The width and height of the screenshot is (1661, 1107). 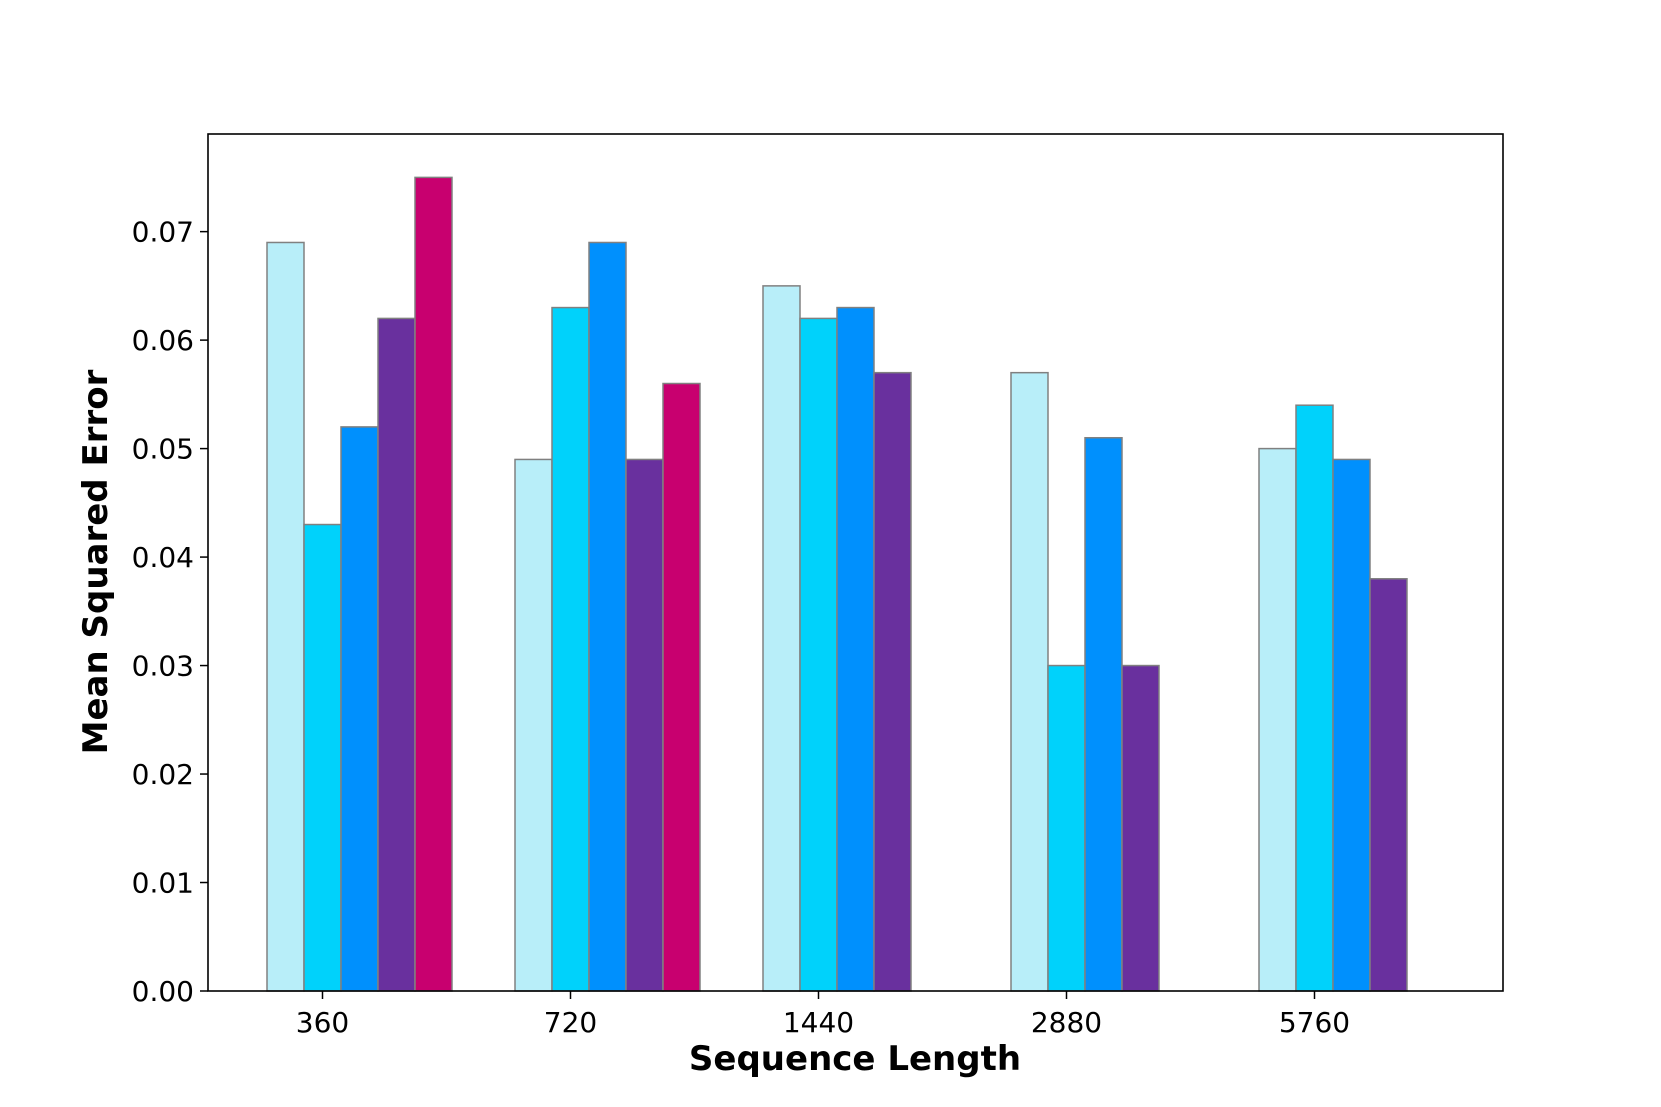 What do you see at coordinates (818, 654) in the screenshot?
I see `bar-1440-s2` at bounding box center [818, 654].